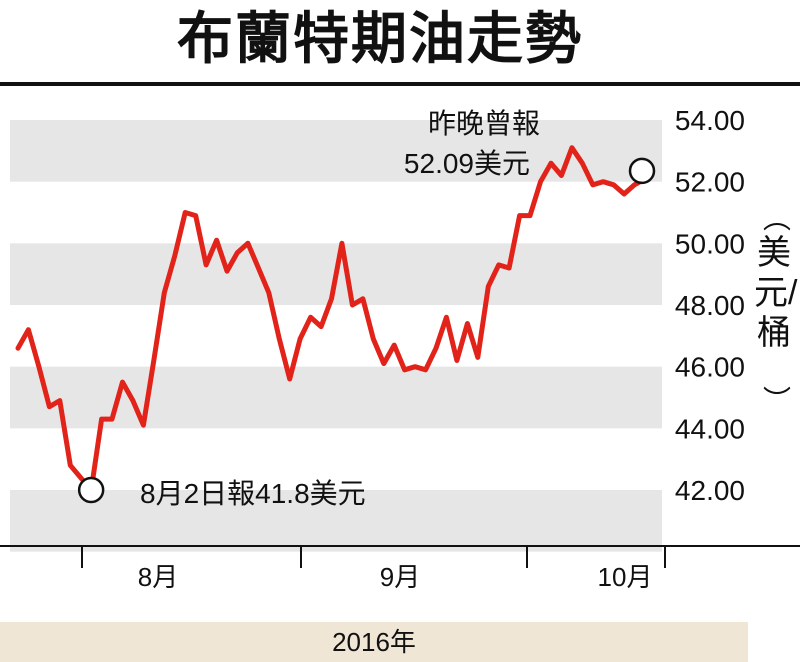 This screenshot has height=662, width=800. I want to click on y-tick-labels: 54.00 52.00 50.00 48.00 46.00 44.00 42.00, so click(710, 305).